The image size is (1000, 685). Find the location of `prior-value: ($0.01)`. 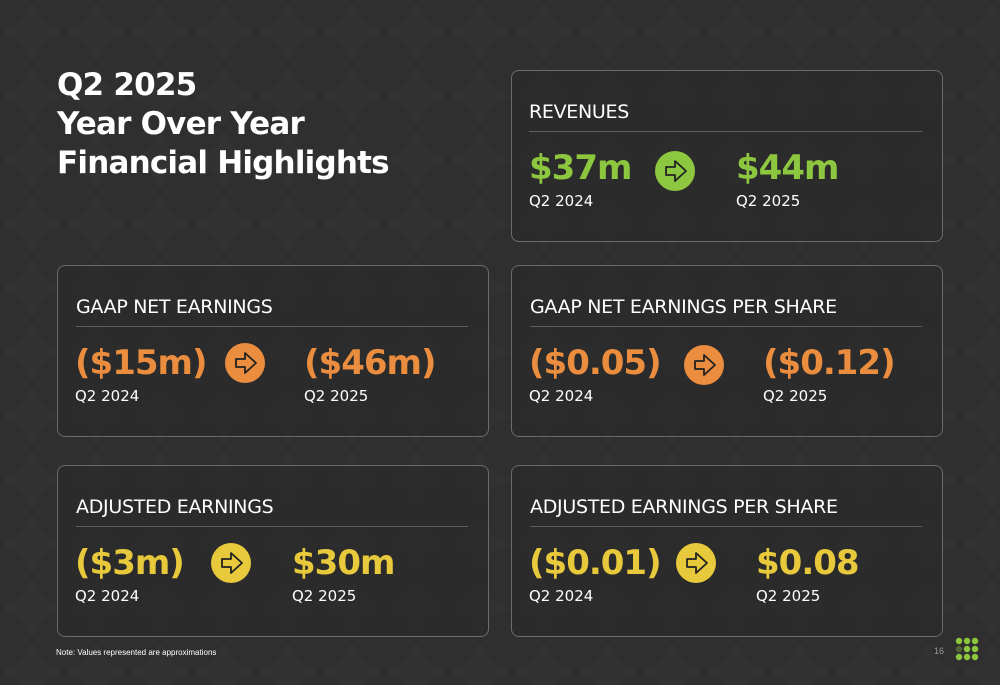

prior-value: ($0.01) is located at coordinates (595, 563).